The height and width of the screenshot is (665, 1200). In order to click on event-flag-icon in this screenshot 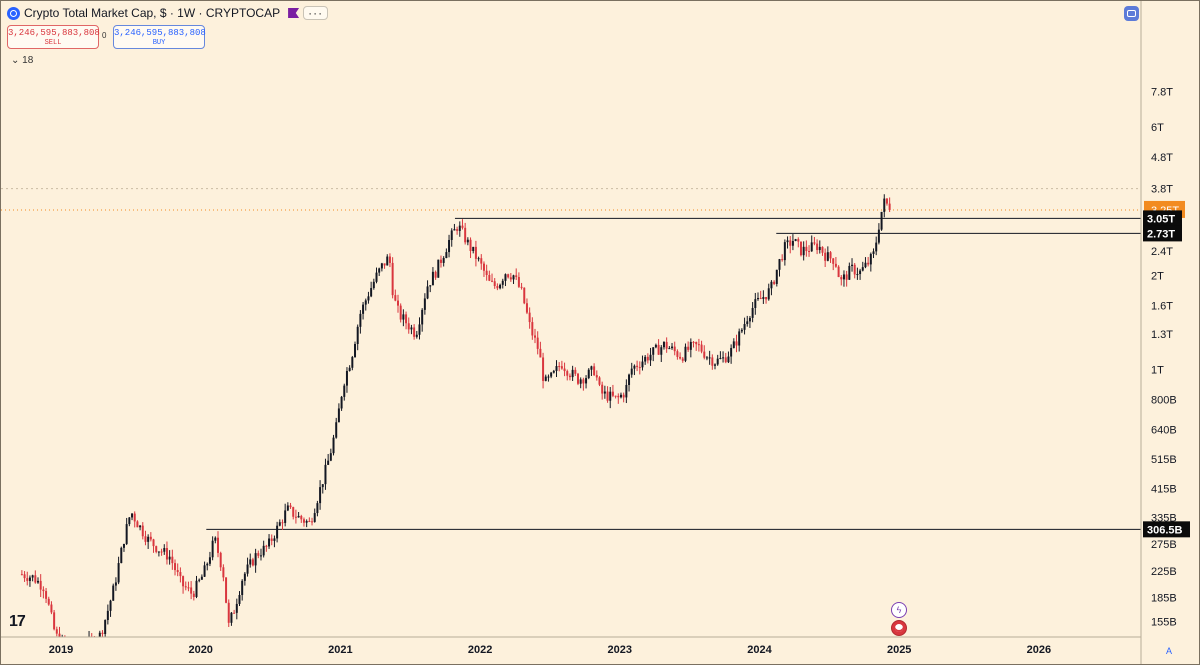, I will do `click(899, 628)`.